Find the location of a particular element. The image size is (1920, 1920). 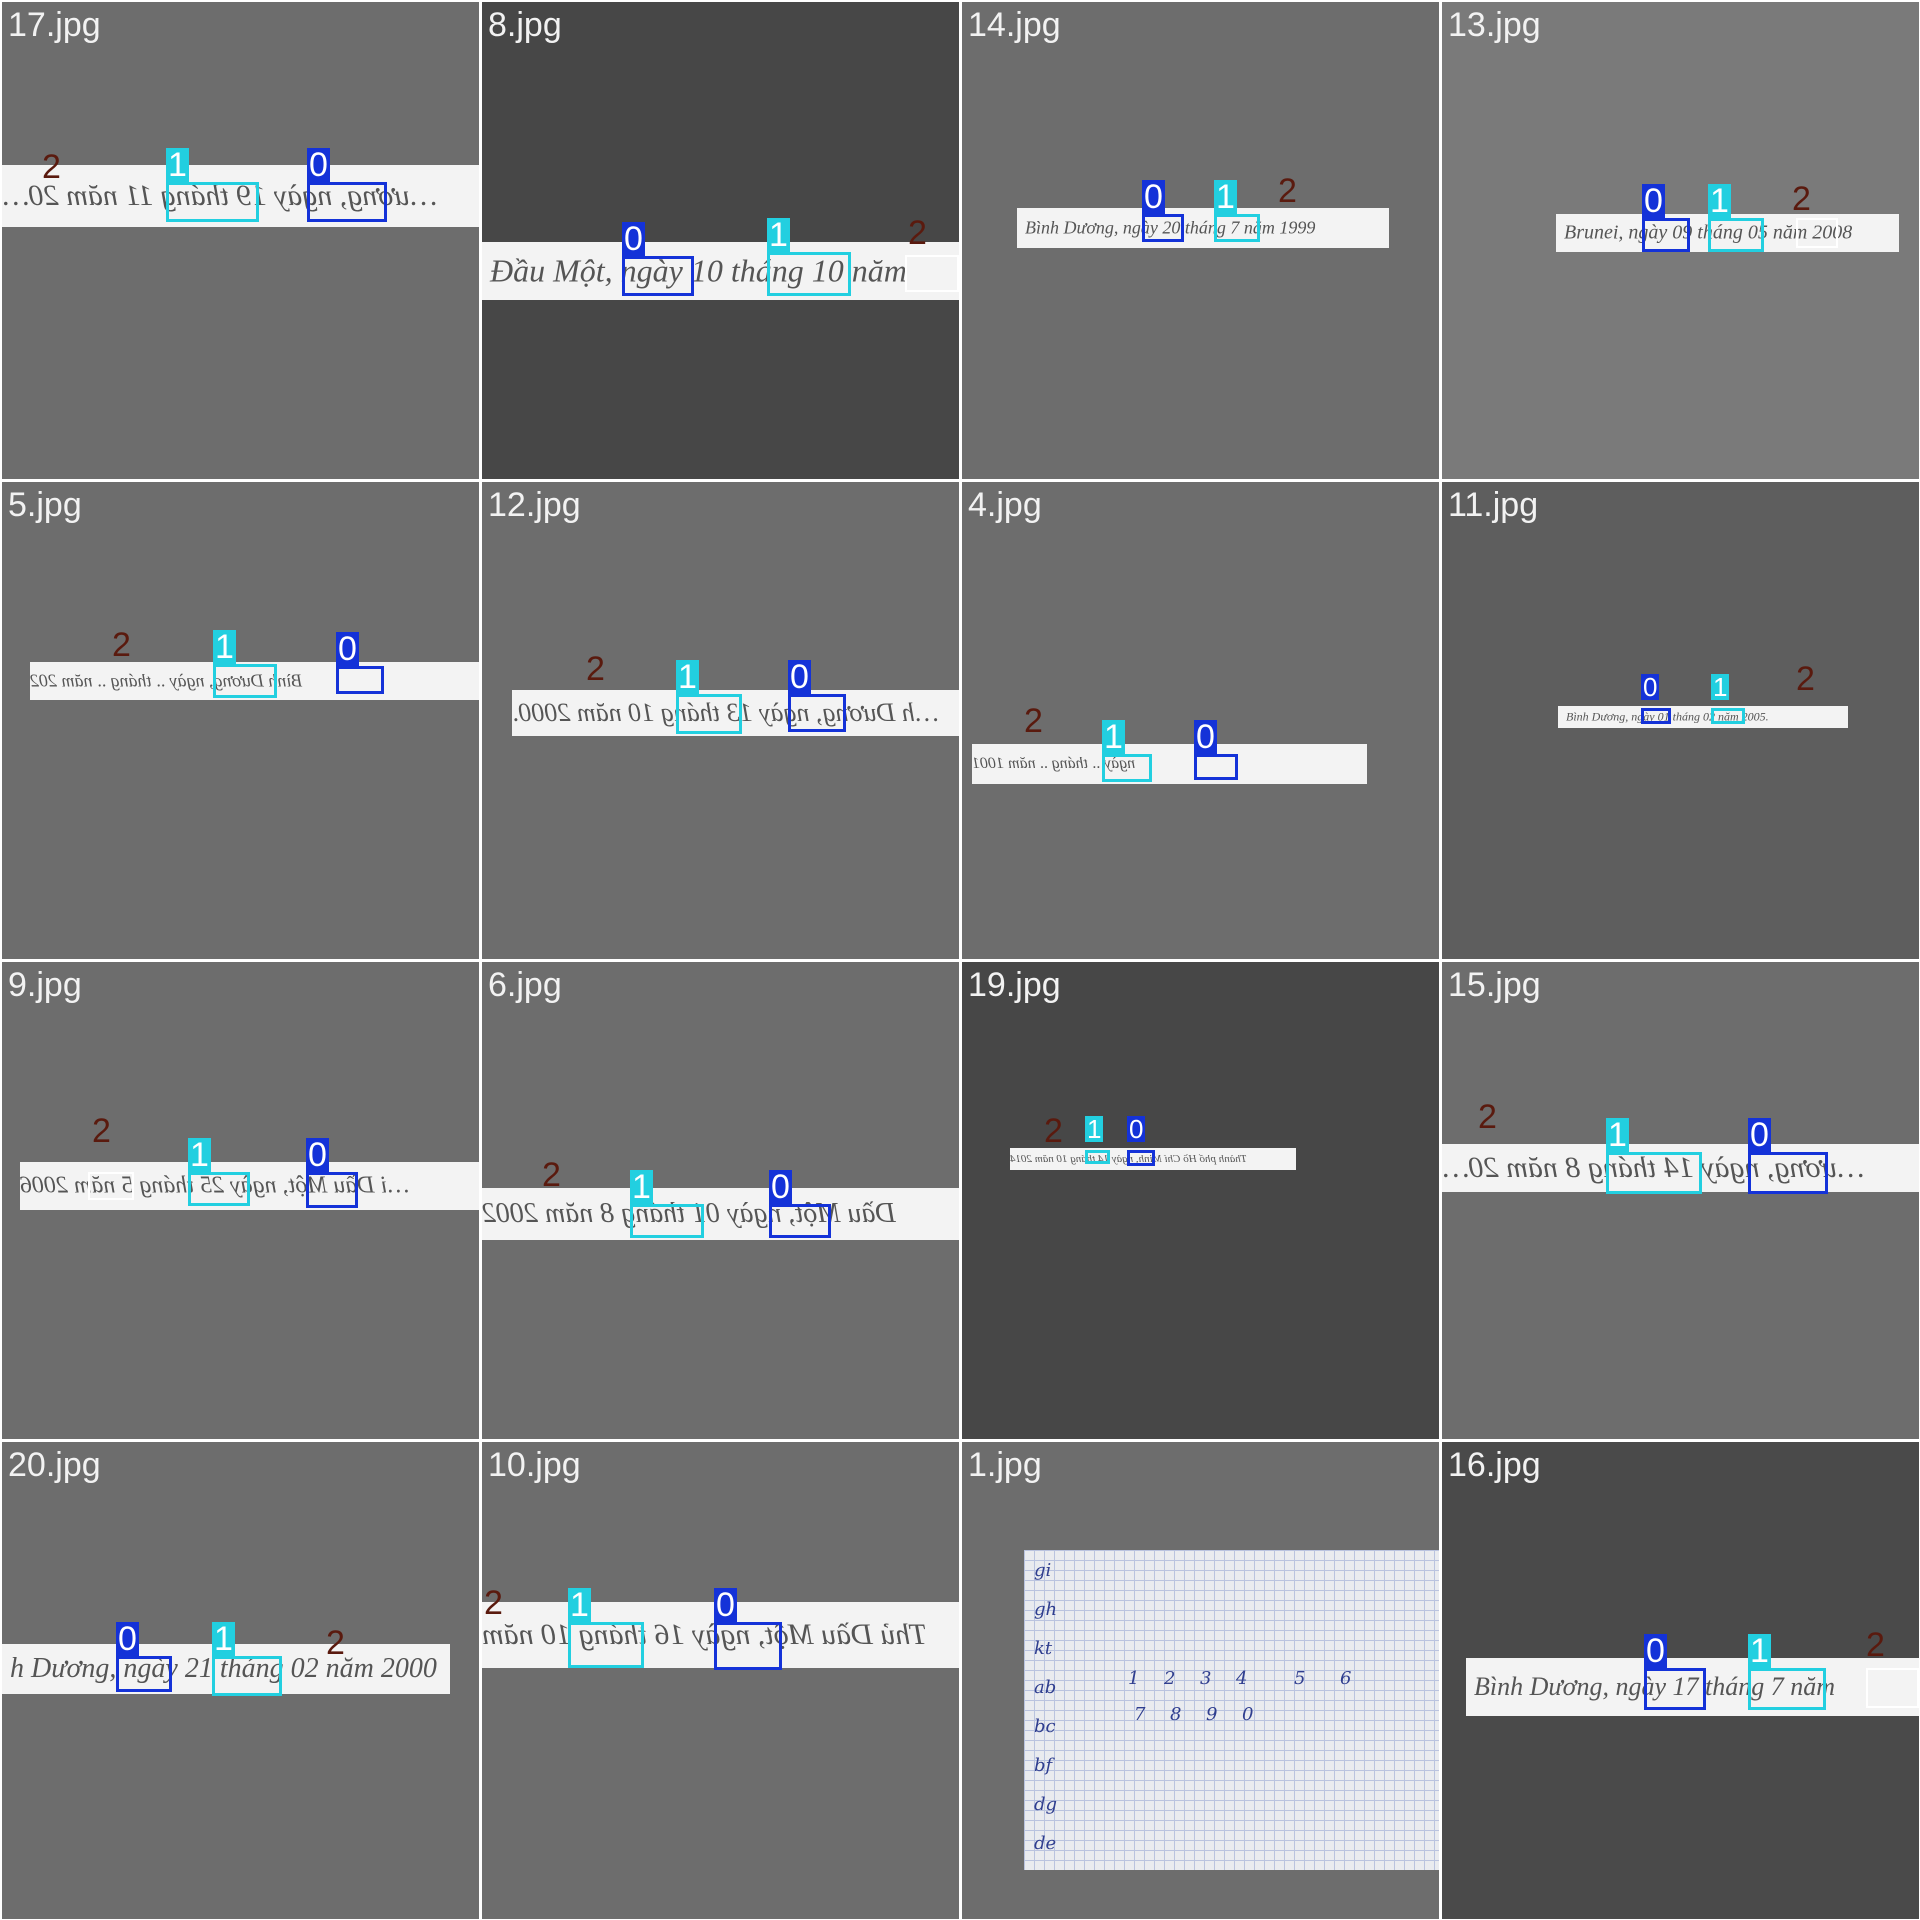

handwritten-digit: 2 is located at coordinates (1170, 1678).